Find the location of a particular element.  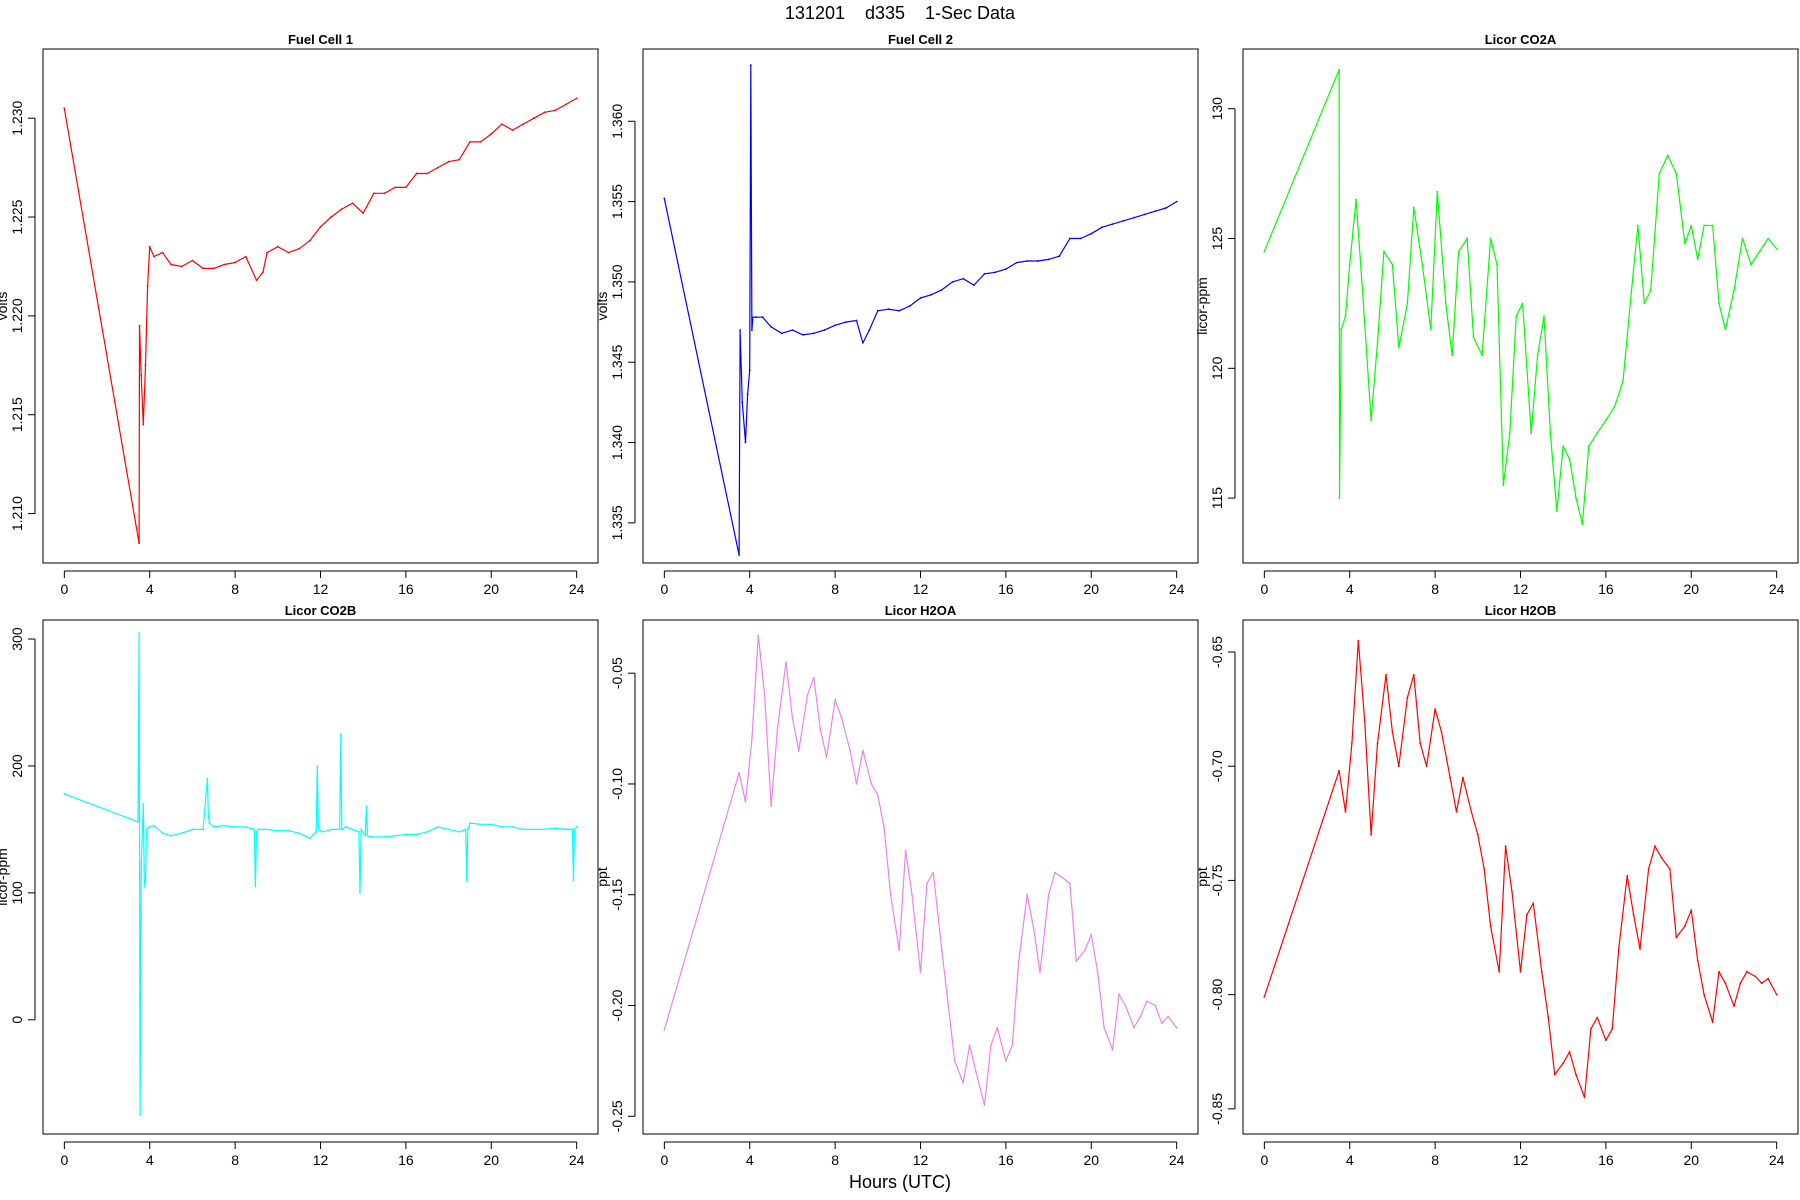

fuel-cell-2-y-tick-label: 1.340 is located at coordinates (617, 442).